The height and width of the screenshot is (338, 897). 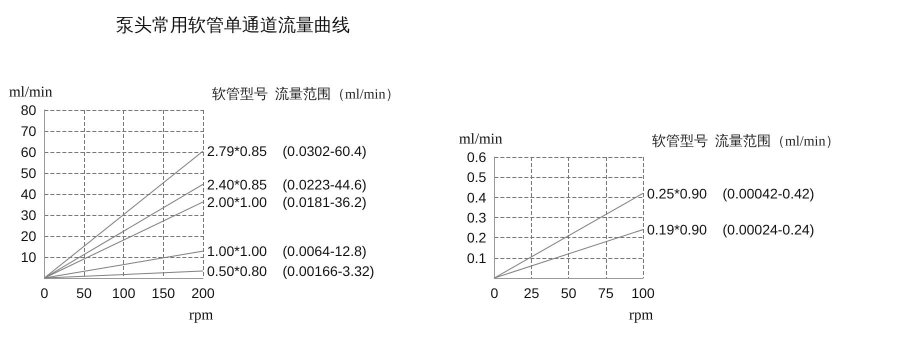 What do you see at coordinates (28, 194) in the screenshot?
I see `y-tick-label: 40` at bounding box center [28, 194].